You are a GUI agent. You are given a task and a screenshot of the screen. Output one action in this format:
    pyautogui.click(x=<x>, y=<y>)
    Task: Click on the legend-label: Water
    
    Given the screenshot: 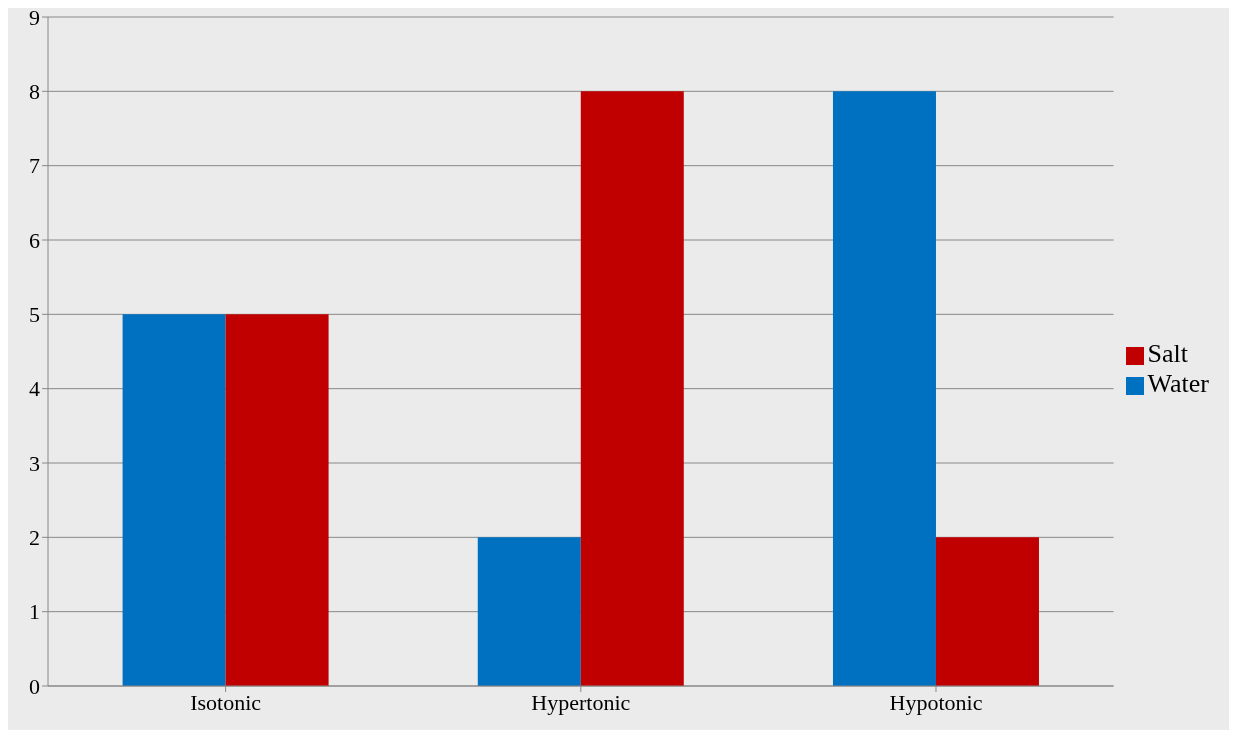 What is the action you would take?
    pyautogui.click(x=1178, y=383)
    